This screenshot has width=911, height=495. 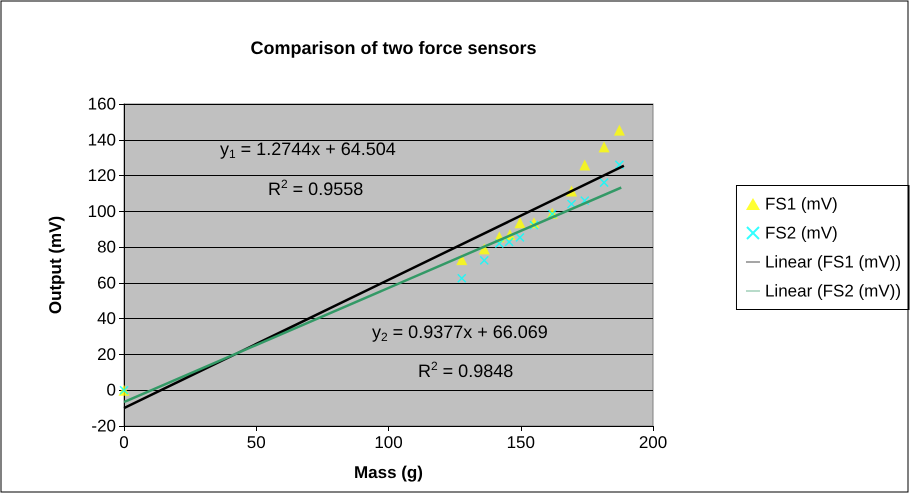 What do you see at coordinates (388, 472) in the screenshot?
I see `x-axis-title: Mass (g)` at bounding box center [388, 472].